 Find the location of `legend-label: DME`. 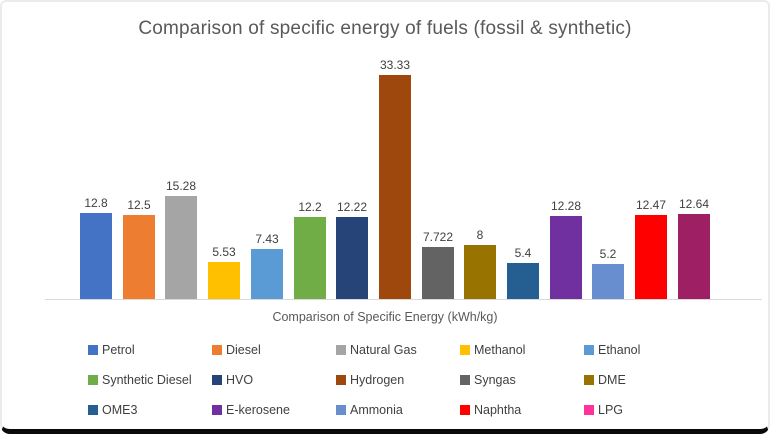

legend-label: DME is located at coordinates (612, 380).